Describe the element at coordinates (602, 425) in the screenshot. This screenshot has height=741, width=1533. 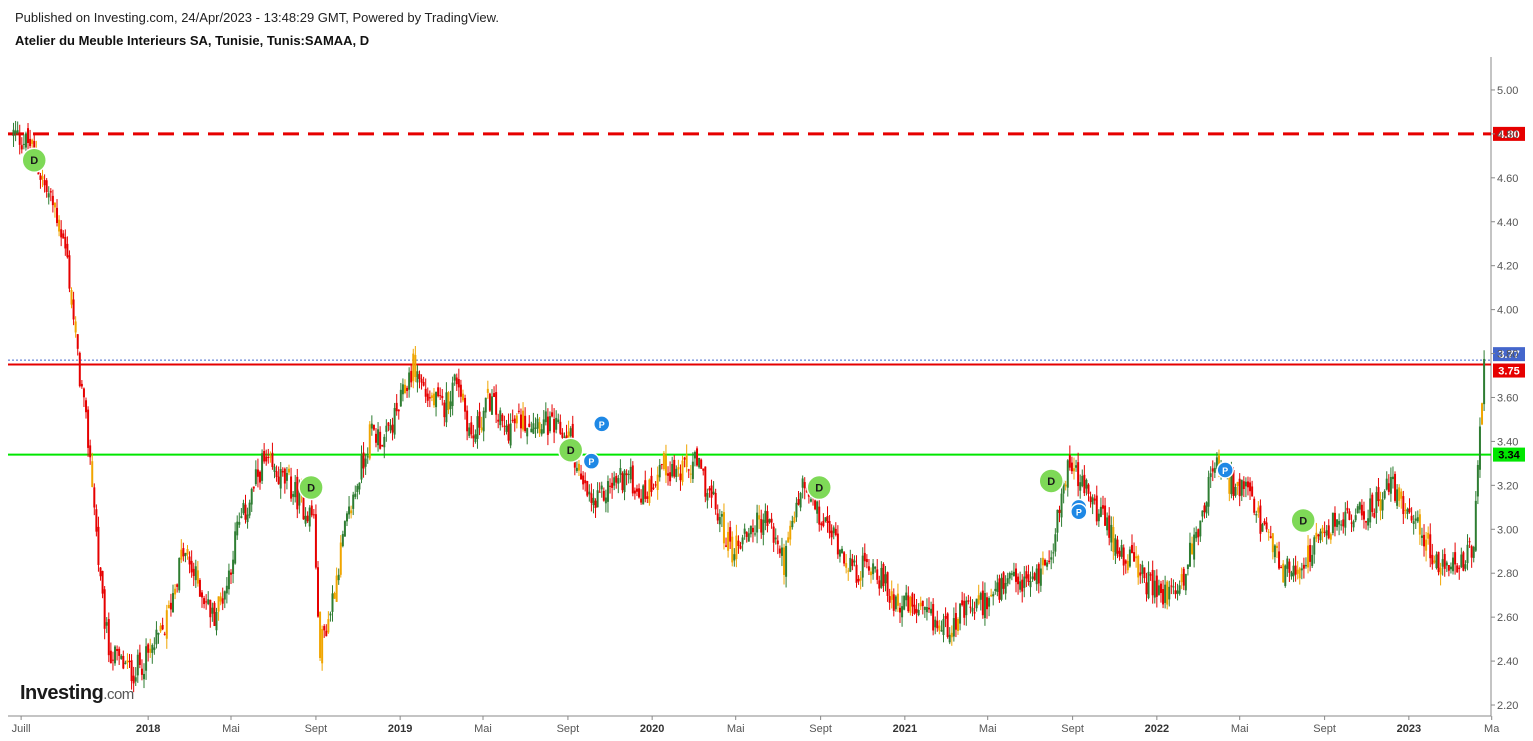
I see `marker-label: P` at that location.